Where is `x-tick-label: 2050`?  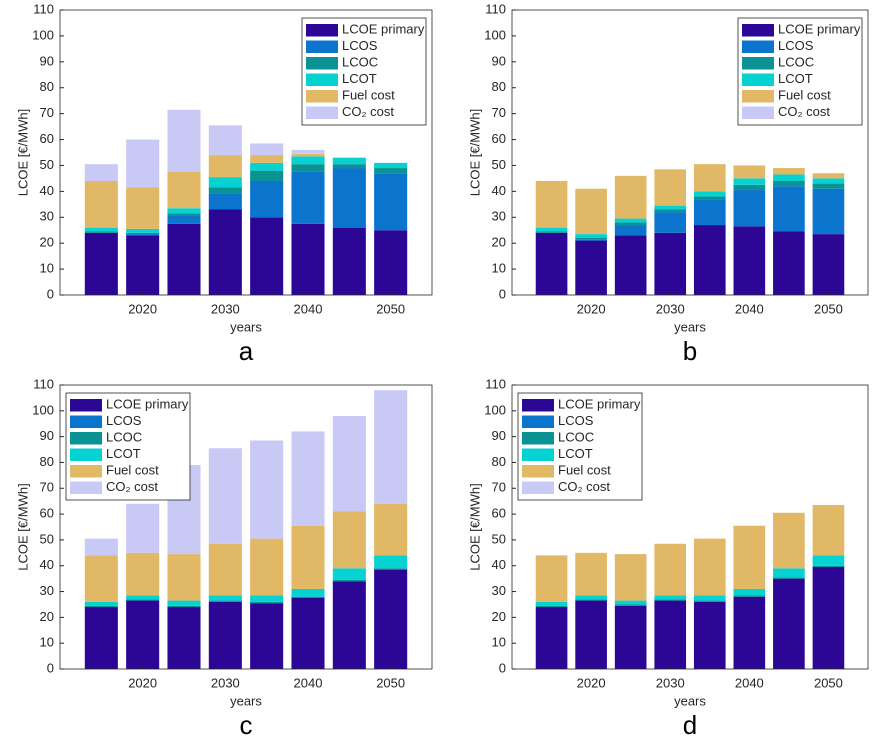
x-tick-label: 2050 is located at coordinates (828, 308).